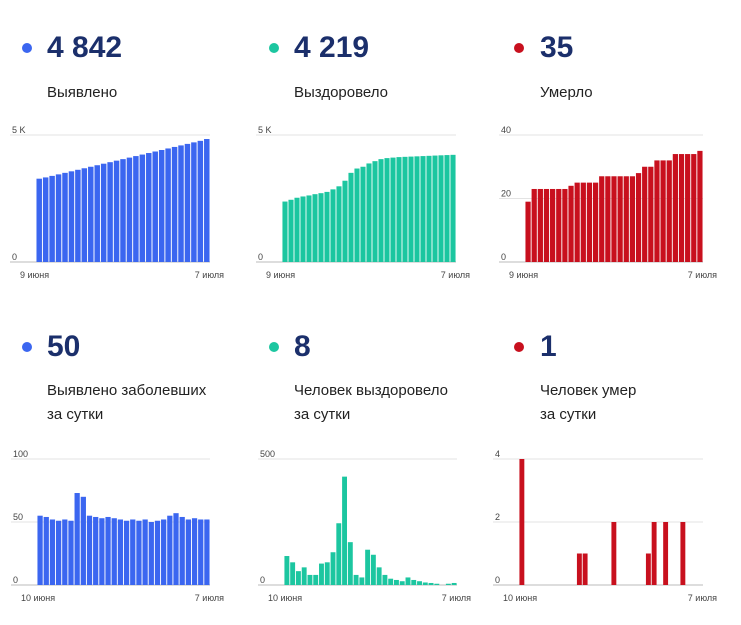 Image resolution: width=741 pixels, height=625 pixels. What do you see at coordinates (566, 92) in the screenshot?
I see `stat-label: Умерло` at bounding box center [566, 92].